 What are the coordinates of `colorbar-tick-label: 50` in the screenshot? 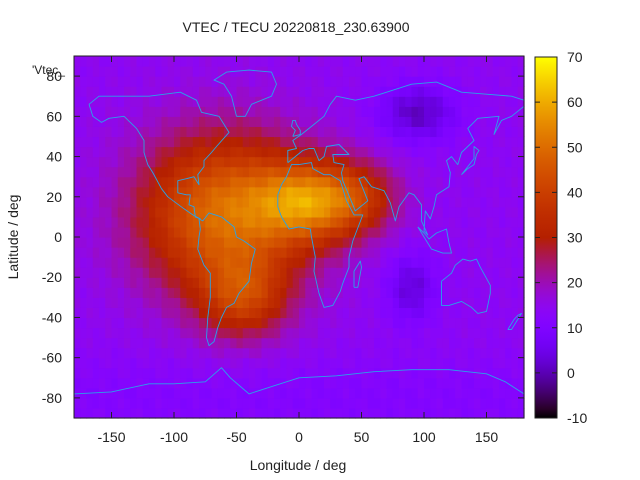 It's located at (575, 147).